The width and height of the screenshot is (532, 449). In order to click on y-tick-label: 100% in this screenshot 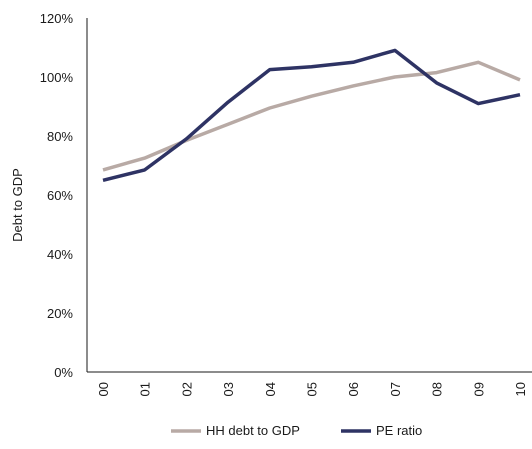, I will do `click(57, 77)`.